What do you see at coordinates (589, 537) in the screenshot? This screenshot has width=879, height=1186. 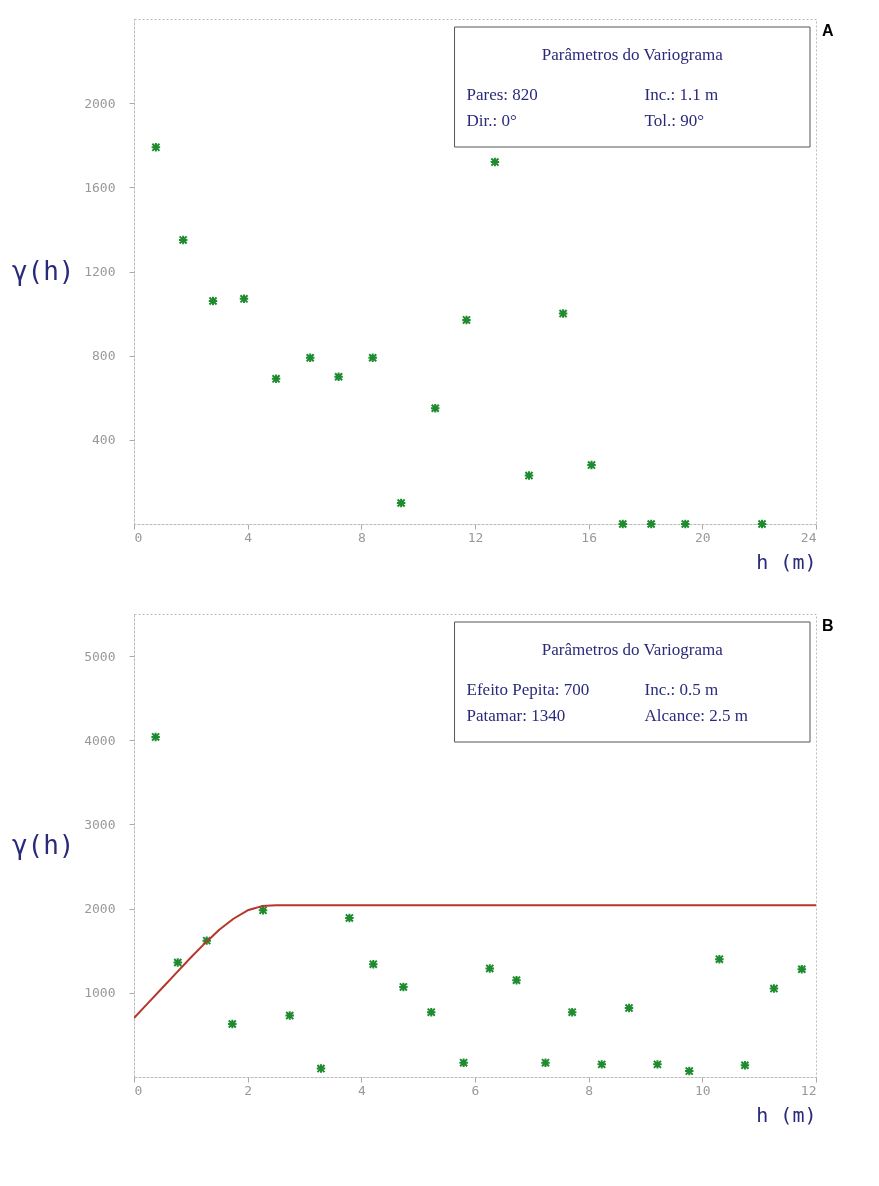 I see `x-tick-label: 16` at bounding box center [589, 537].